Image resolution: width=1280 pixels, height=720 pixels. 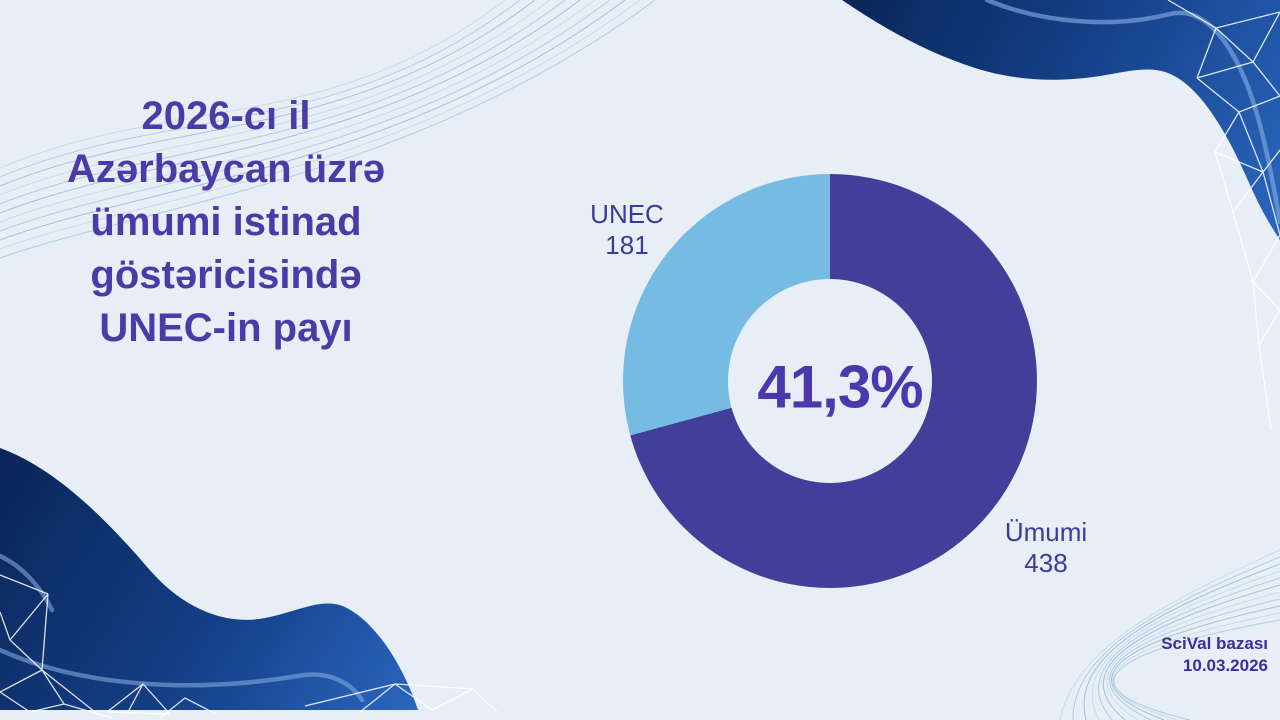 What do you see at coordinates (226, 169) in the screenshot?
I see `slide-title-line-2: Azərbaycan üzrə` at bounding box center [226, 169].